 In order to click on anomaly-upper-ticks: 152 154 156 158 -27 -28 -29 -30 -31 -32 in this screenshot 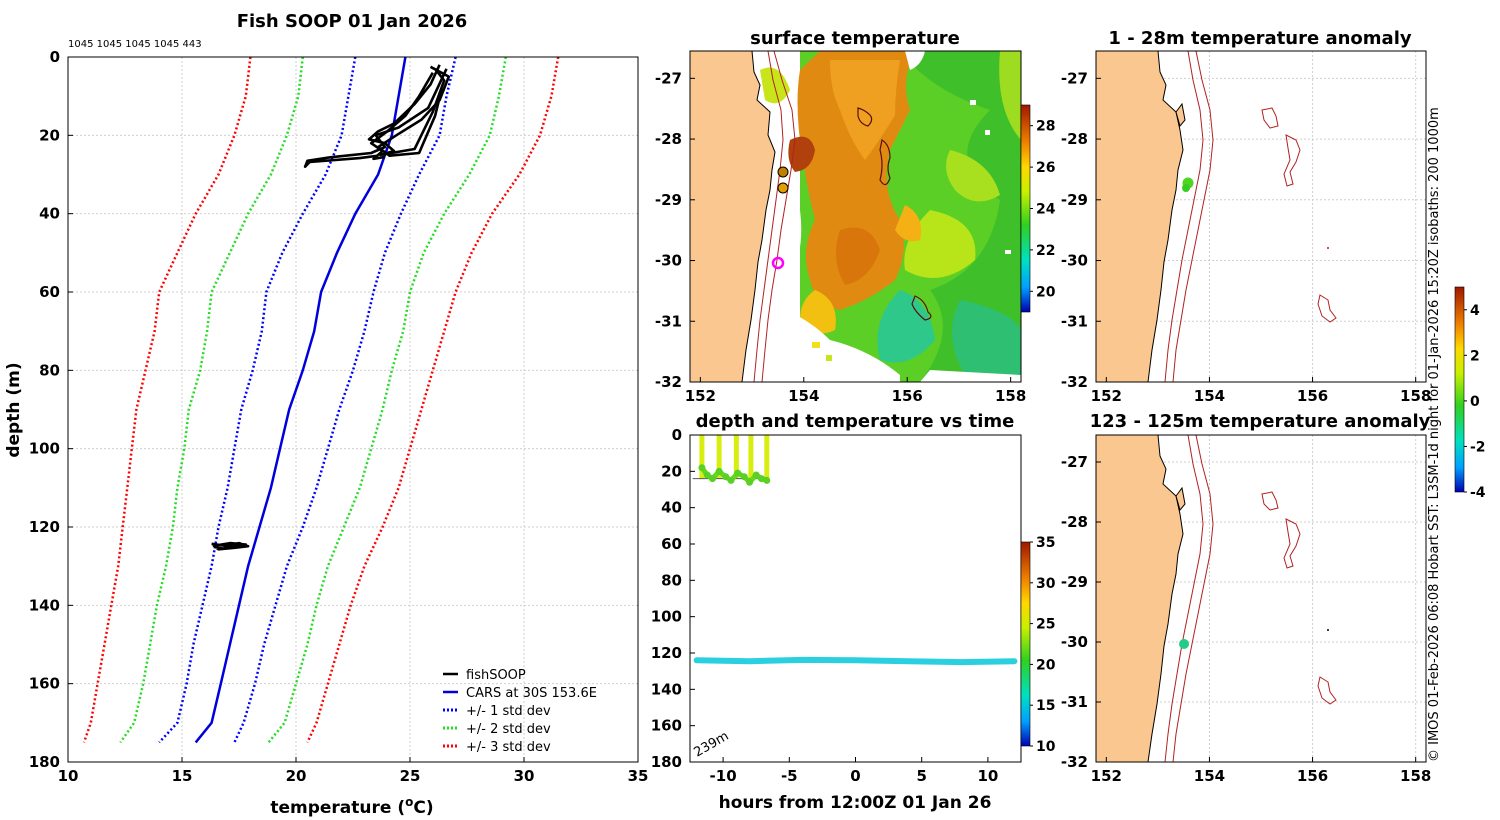, I will do `click(1246, 237)`.